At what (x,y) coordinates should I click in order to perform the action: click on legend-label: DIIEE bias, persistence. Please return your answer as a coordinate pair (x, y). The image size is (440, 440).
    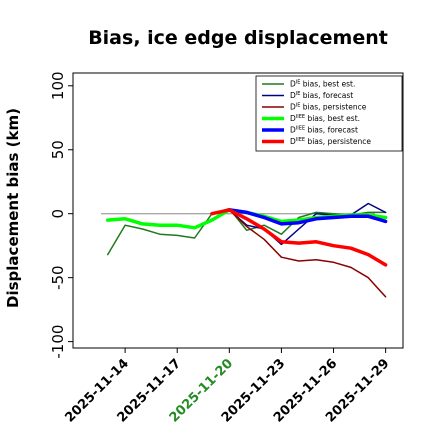
    Looking at the image, I should click on (330, 141).